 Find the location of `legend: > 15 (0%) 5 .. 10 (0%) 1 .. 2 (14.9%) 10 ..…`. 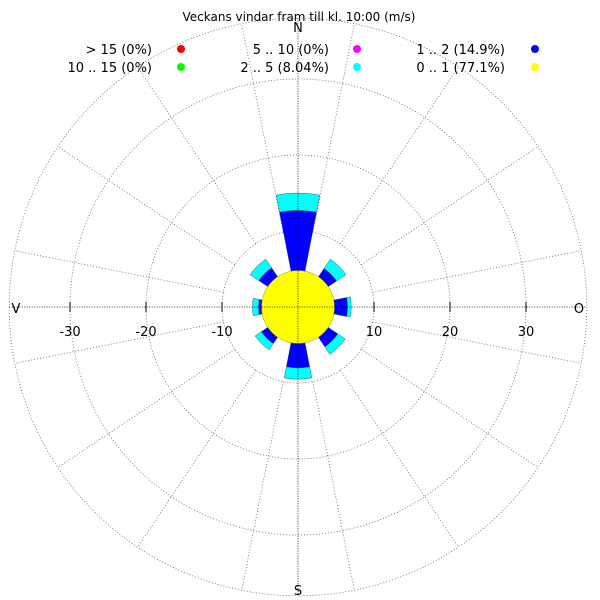

legend: > 15 (0%) 5 .. 10 (0%) 1 .. 2 (14.9%) 10 ..… is located at coordinates (303, 59).